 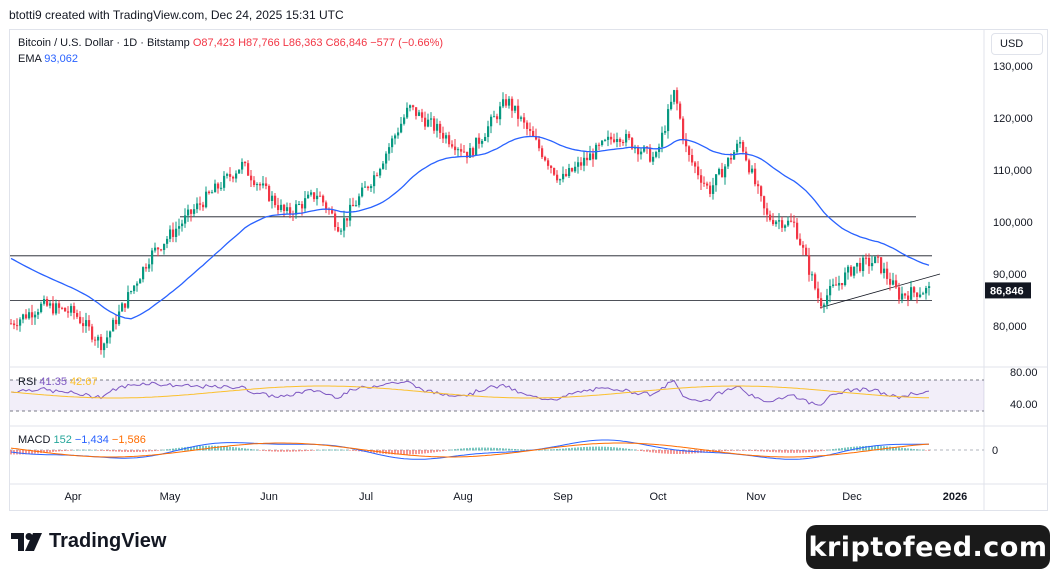 What do you see at coordinates (82, 440) in the screenshot?
I see `macd-legend: MACD 152 −1,434 −1,586` at bounding box center [82, 440].